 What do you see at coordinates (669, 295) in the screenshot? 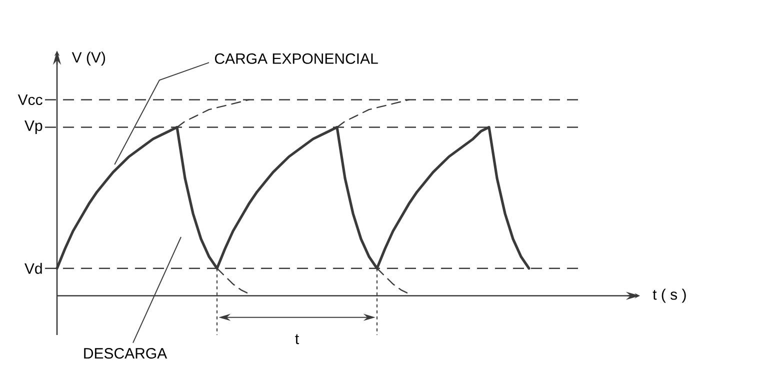
I see `text: t ( s )` at bounding box center [669, 295].